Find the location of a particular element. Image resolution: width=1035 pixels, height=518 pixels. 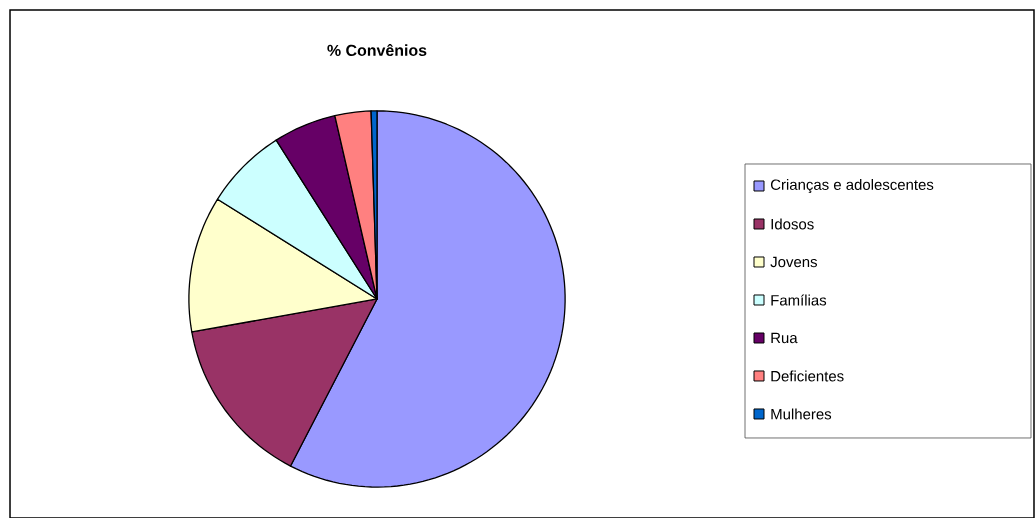

legend-label: Famílias is located at coordinates (799, 300).